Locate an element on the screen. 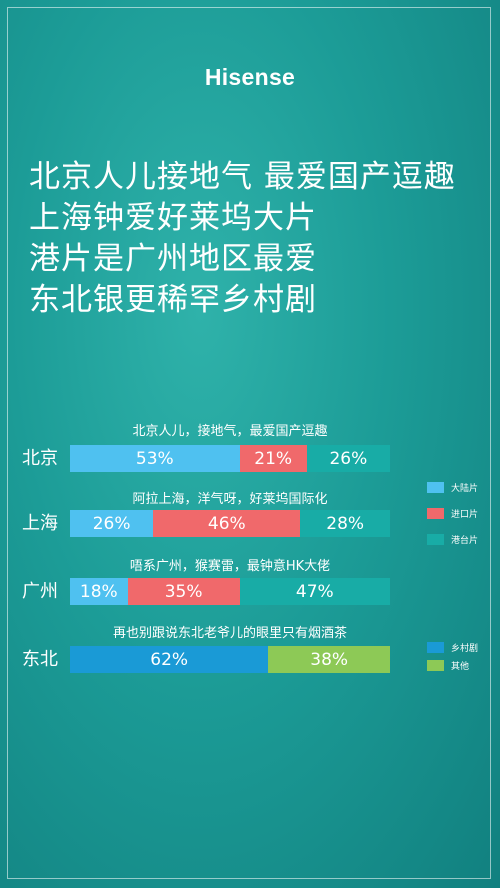 The width and height of the screenshot is (500, 888). legend-label-hk-tw: 港台片 is located at coordinates (465, 541).